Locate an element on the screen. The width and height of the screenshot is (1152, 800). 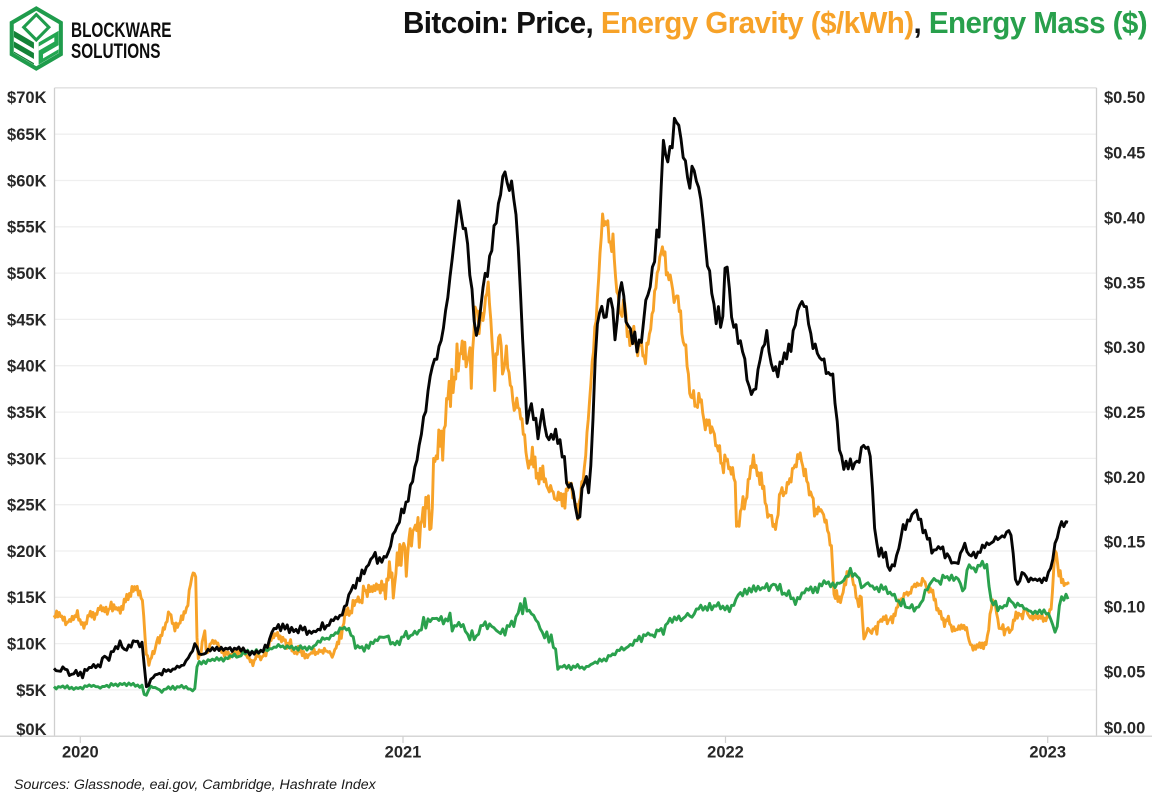
svg-text: $0.35 is located at coordinates (1124, 283).